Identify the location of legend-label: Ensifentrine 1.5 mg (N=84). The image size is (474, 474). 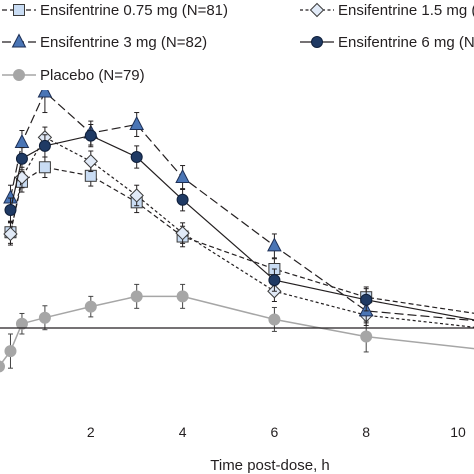
(406, 10).